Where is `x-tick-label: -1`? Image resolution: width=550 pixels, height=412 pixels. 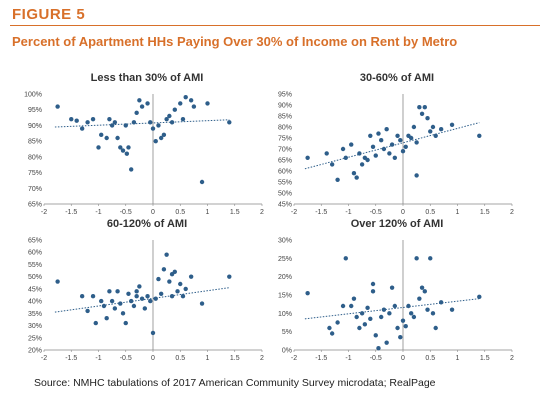
x-tick-label: -1 is located at coordinates (98, 212).